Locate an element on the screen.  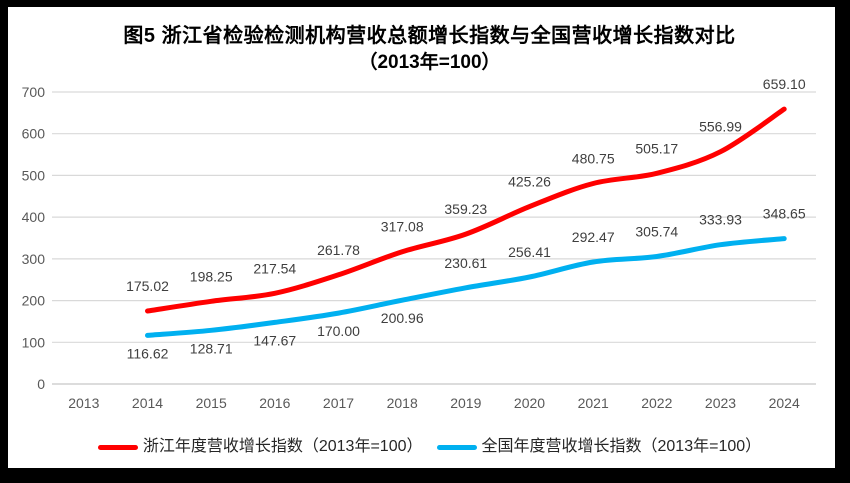
data-label-national-2019: 230.61 is located at coordinates (465, 263).